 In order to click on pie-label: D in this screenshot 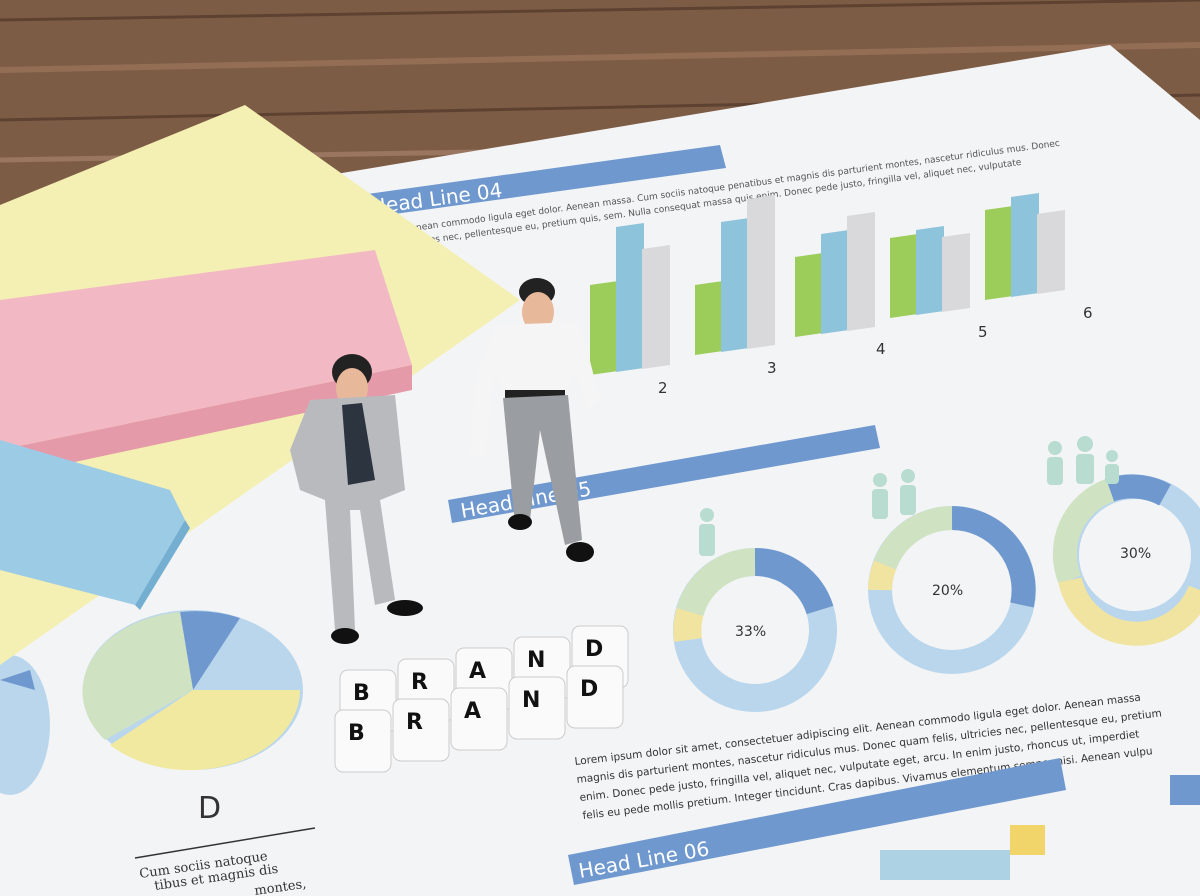, I will do `click(209, 808)`.